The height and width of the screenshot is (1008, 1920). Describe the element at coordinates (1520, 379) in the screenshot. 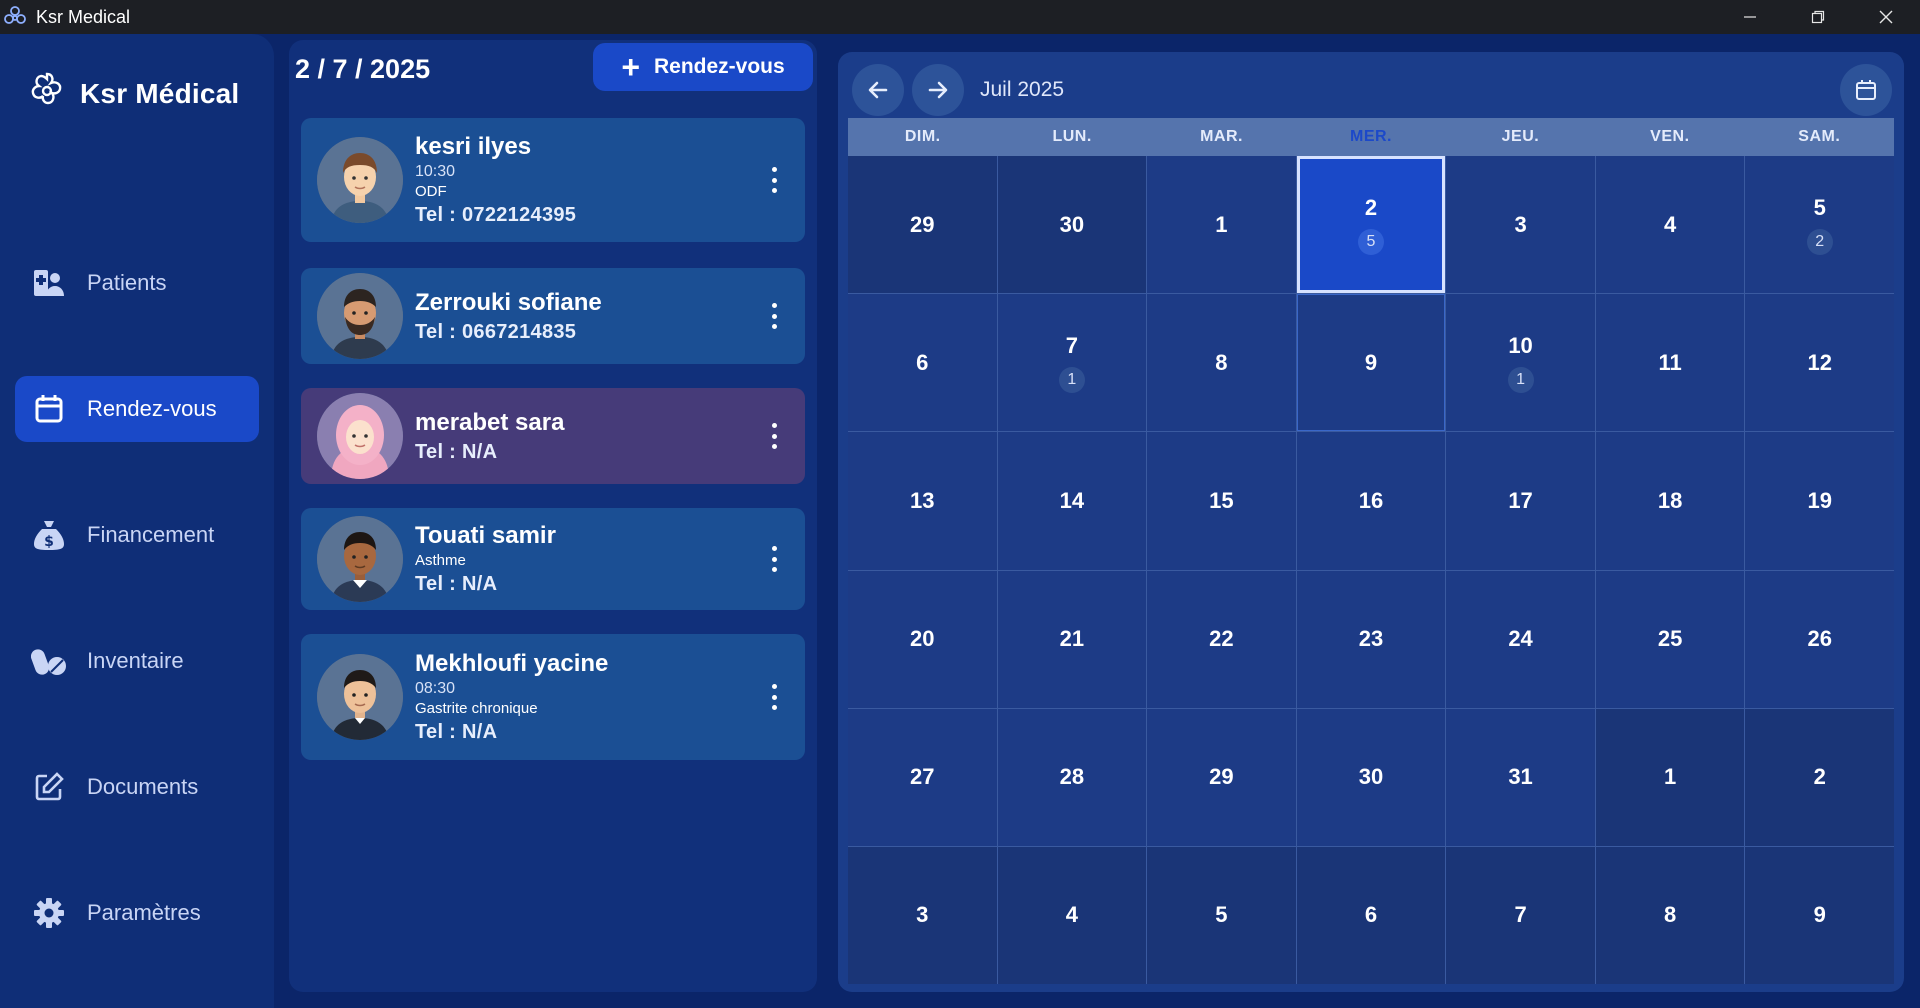

I see `appointment-count-badge: 1` at that location.